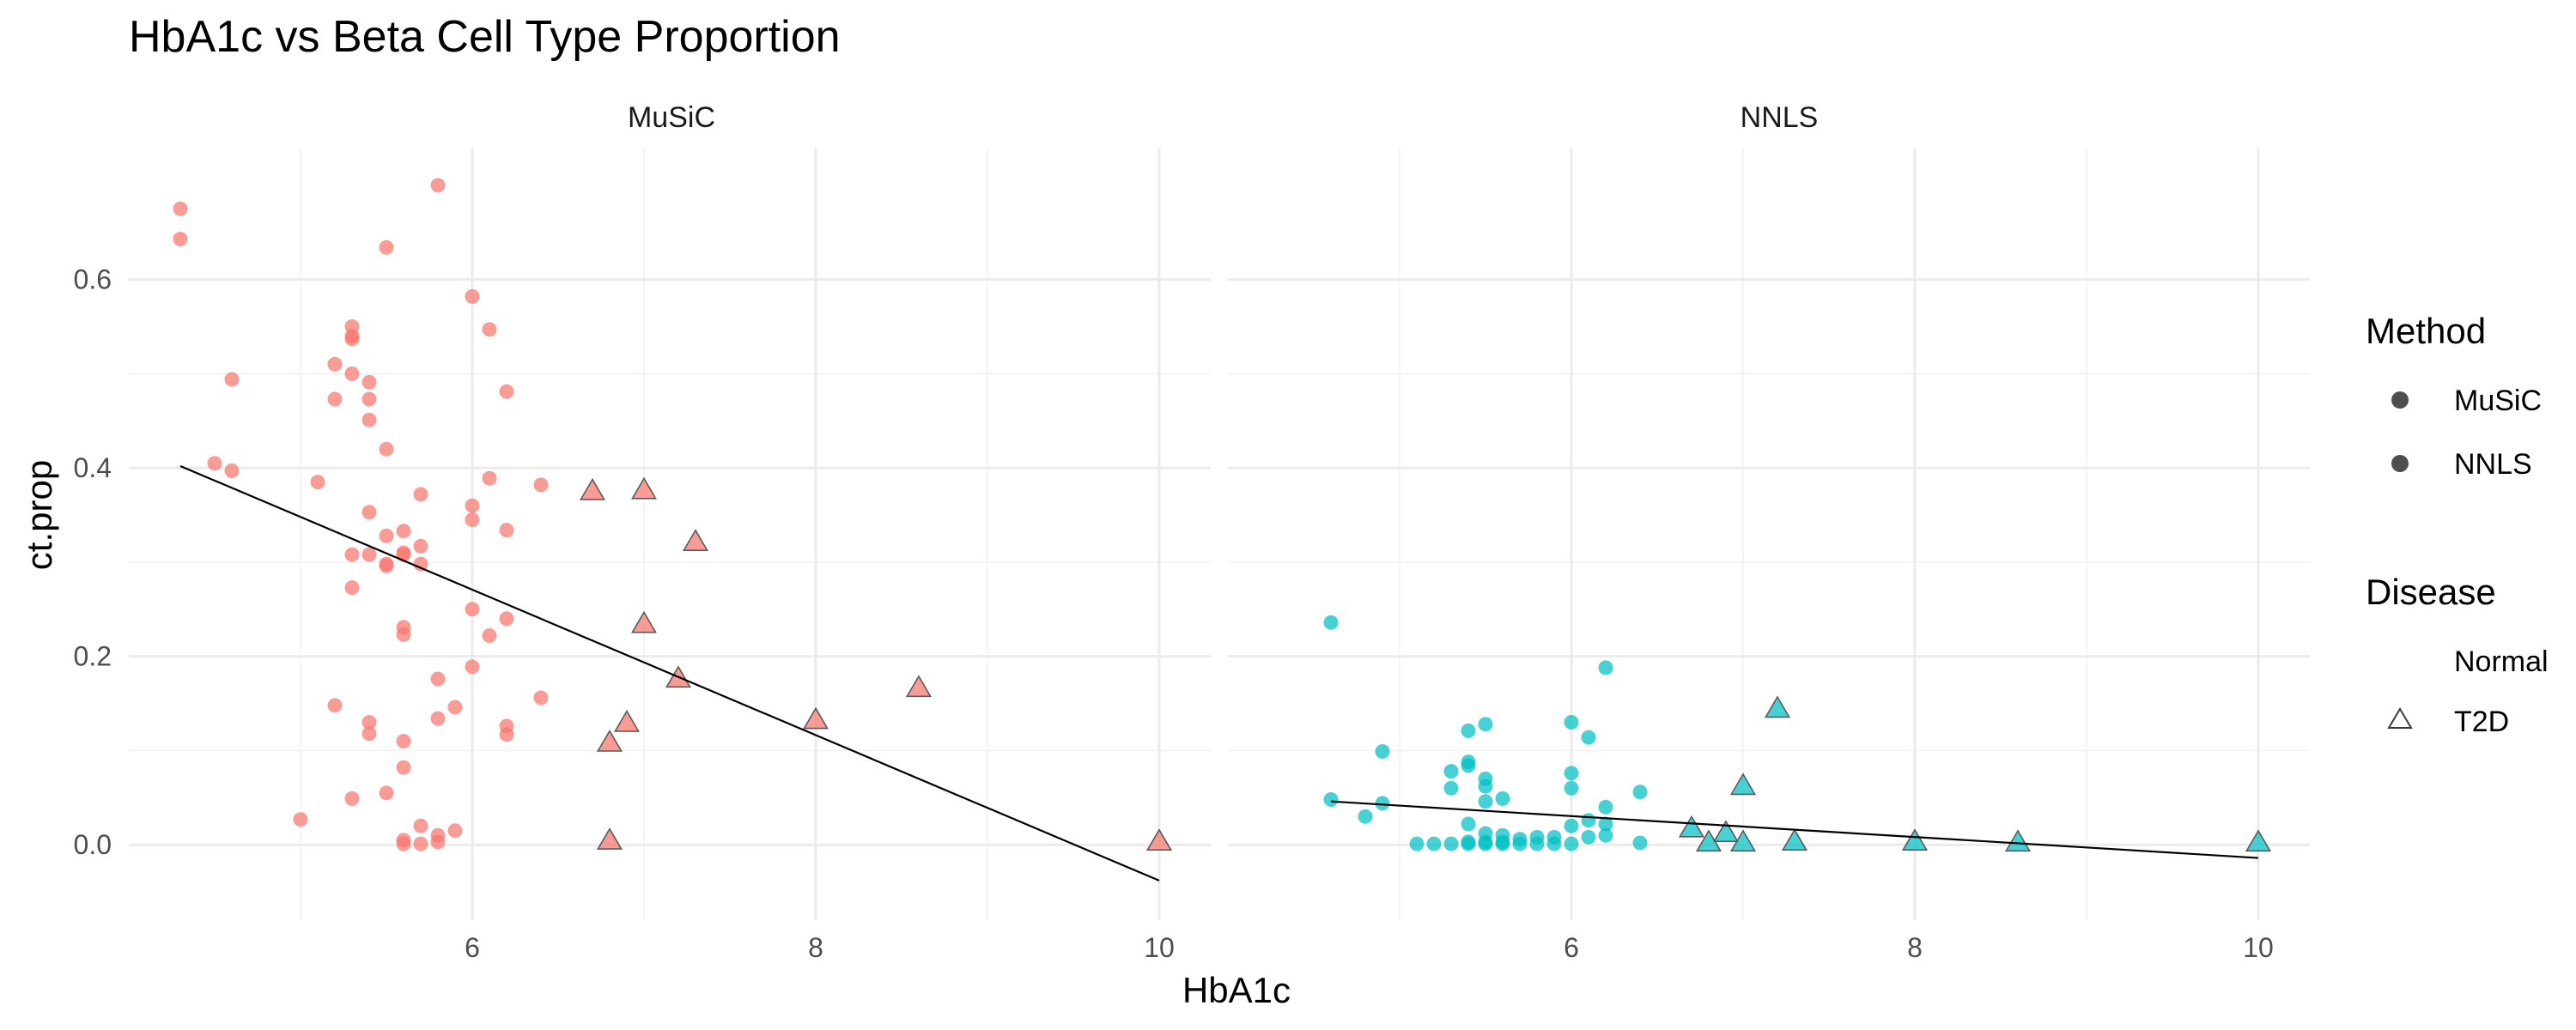 The height and width of the screenshot is (1030, 2576). I want to click on legend-disease-title: Disease, so click(2431, 592).